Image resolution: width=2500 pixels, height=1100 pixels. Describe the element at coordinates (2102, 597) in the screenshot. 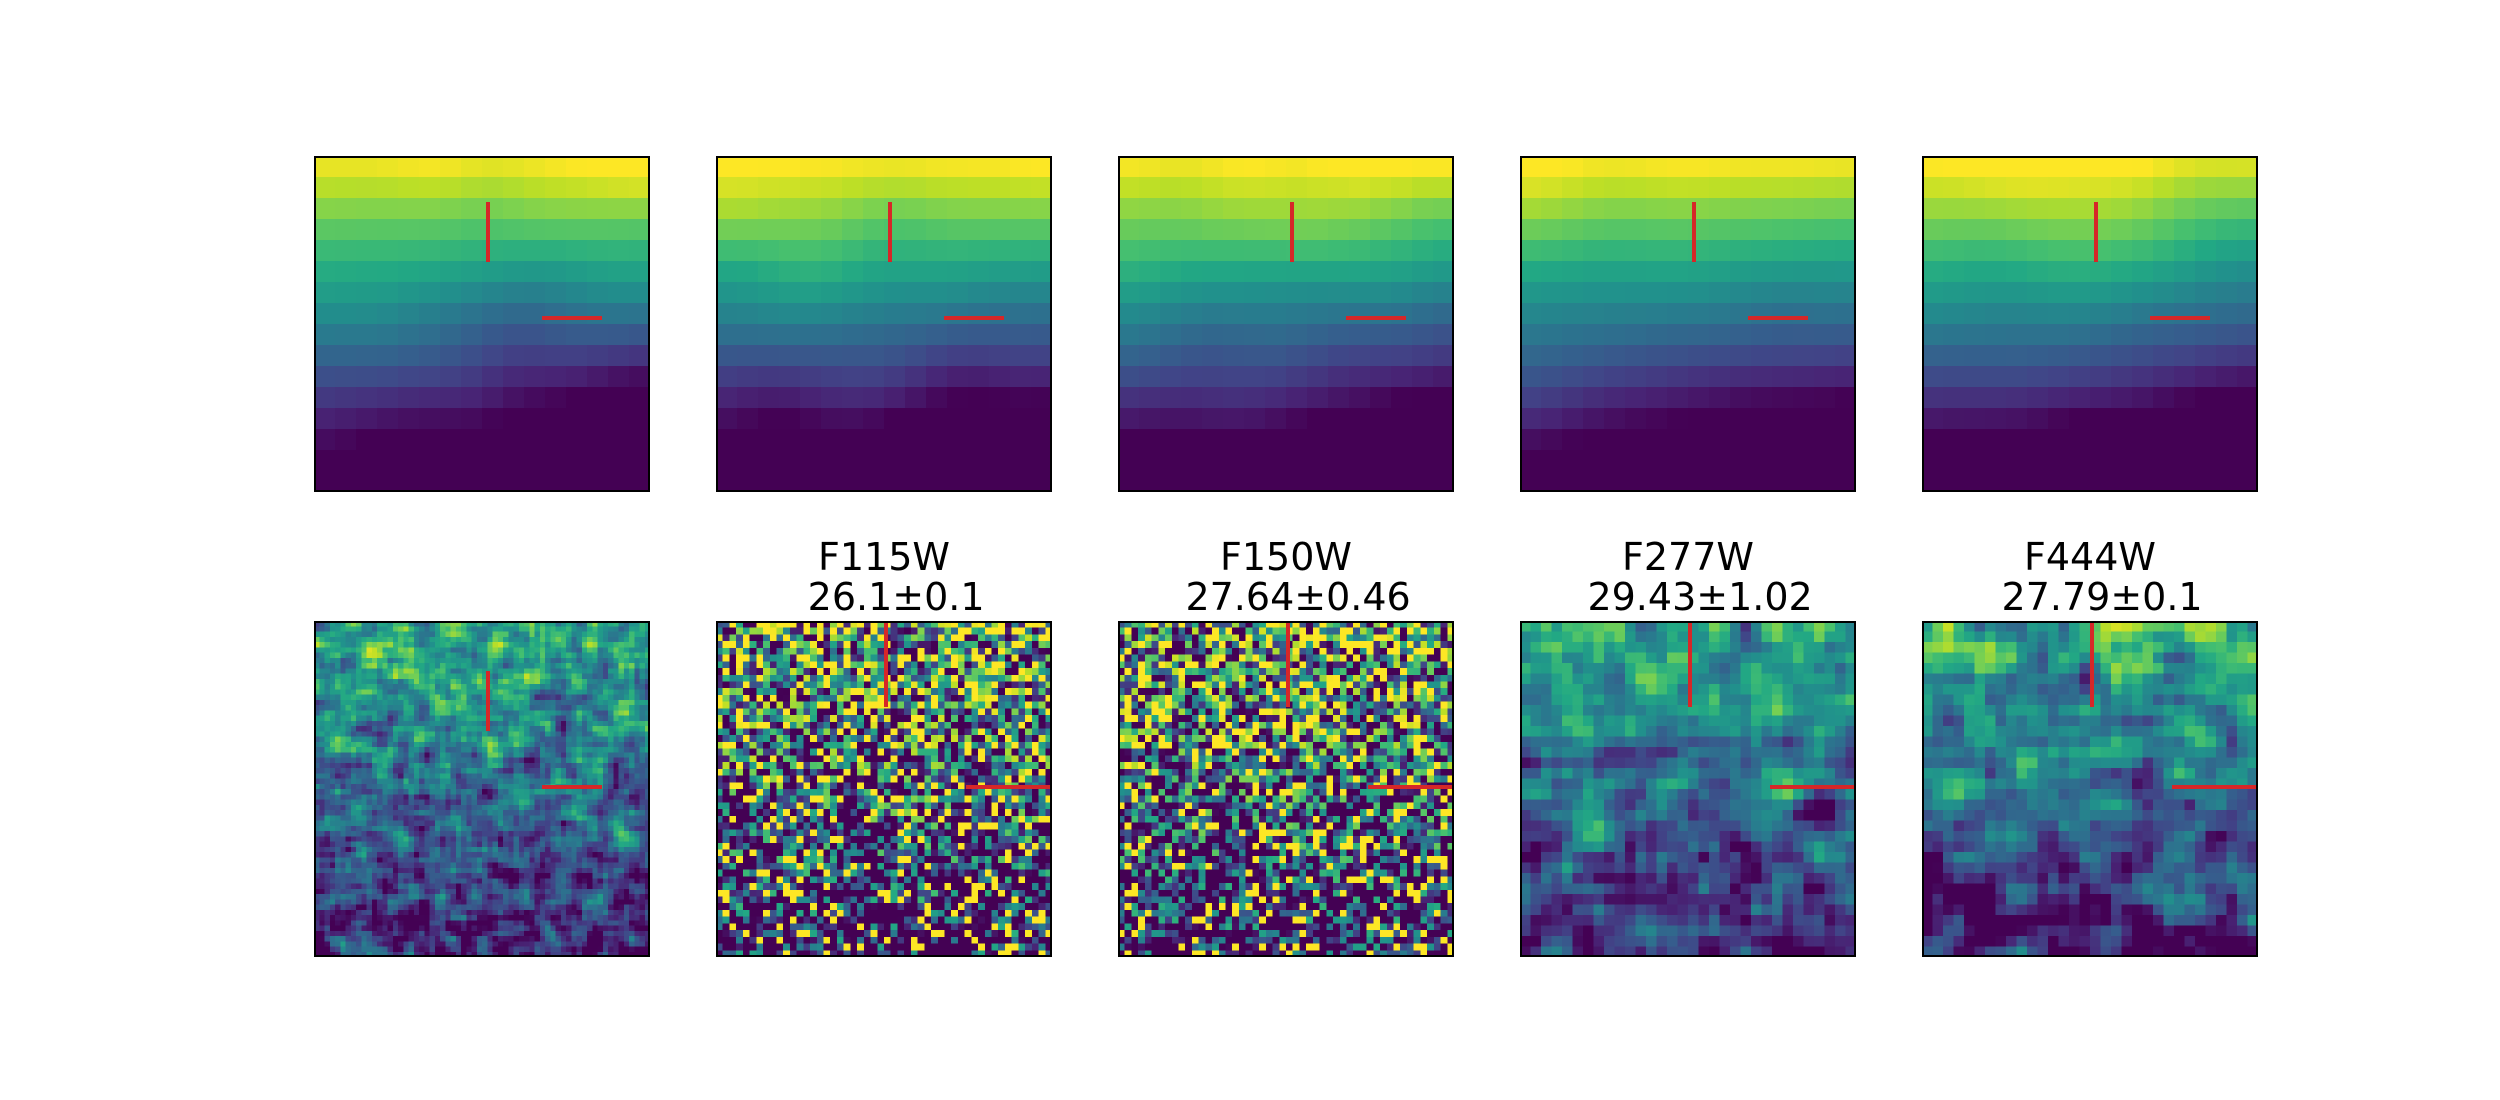

I see `magnitude-label: 27.79±0.1` at that location.